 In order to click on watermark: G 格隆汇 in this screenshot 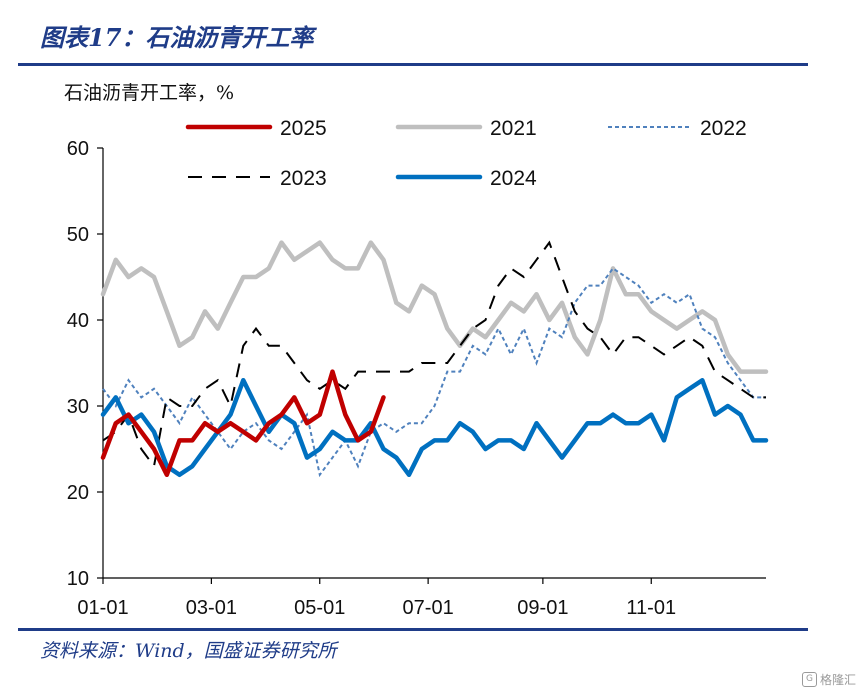, I will do `click(828, 679)`.